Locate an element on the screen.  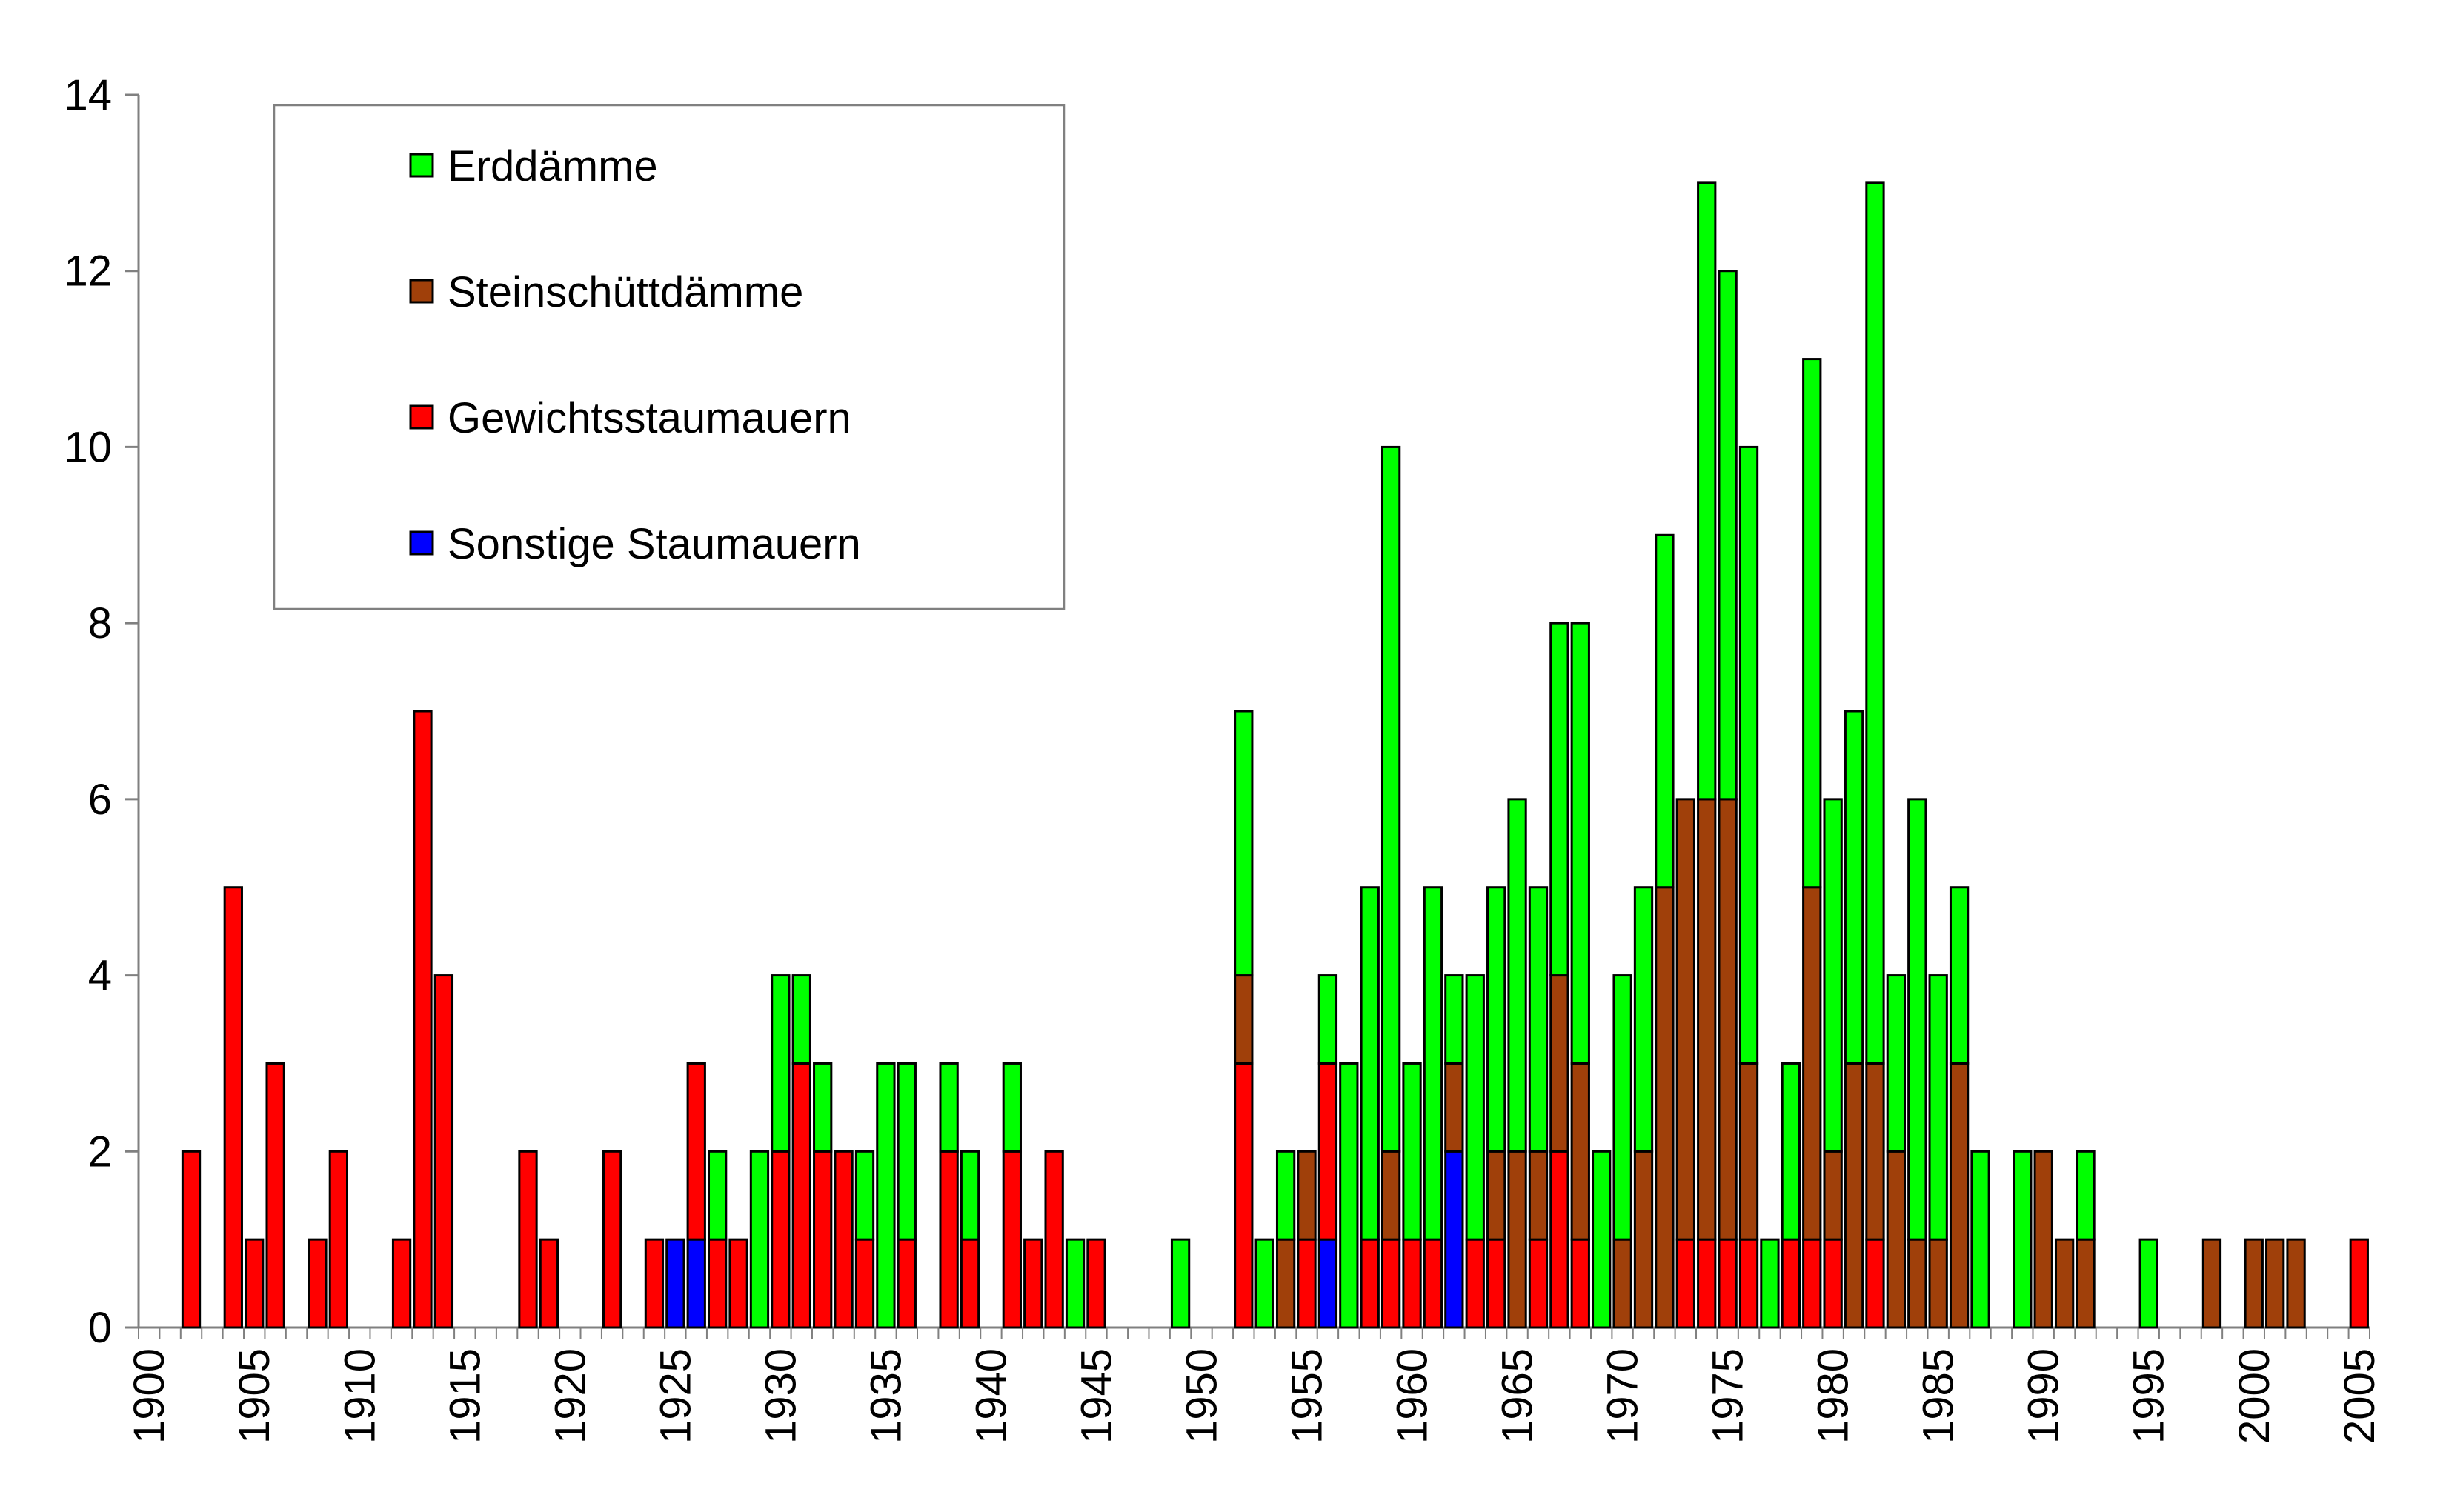
x-tick-label: 1925 is located at coordinates (675, 1396).